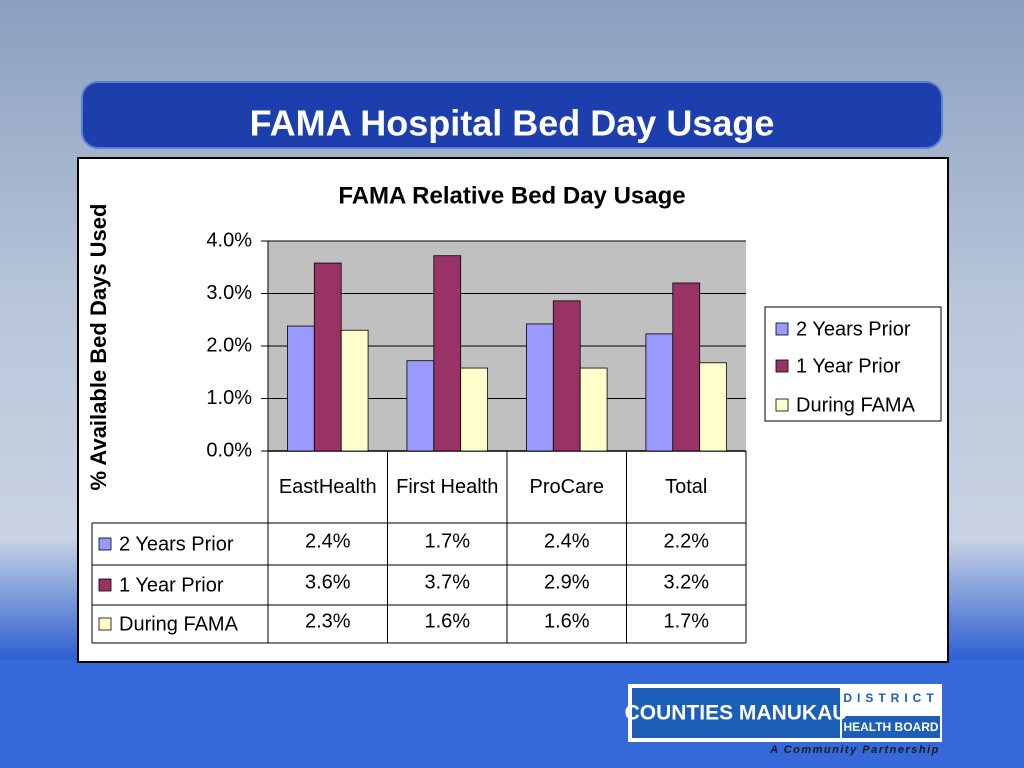 This screenshot has width=1024, height=768. I want to click on legend-label: 1 Year Prior, so click(848, 366).